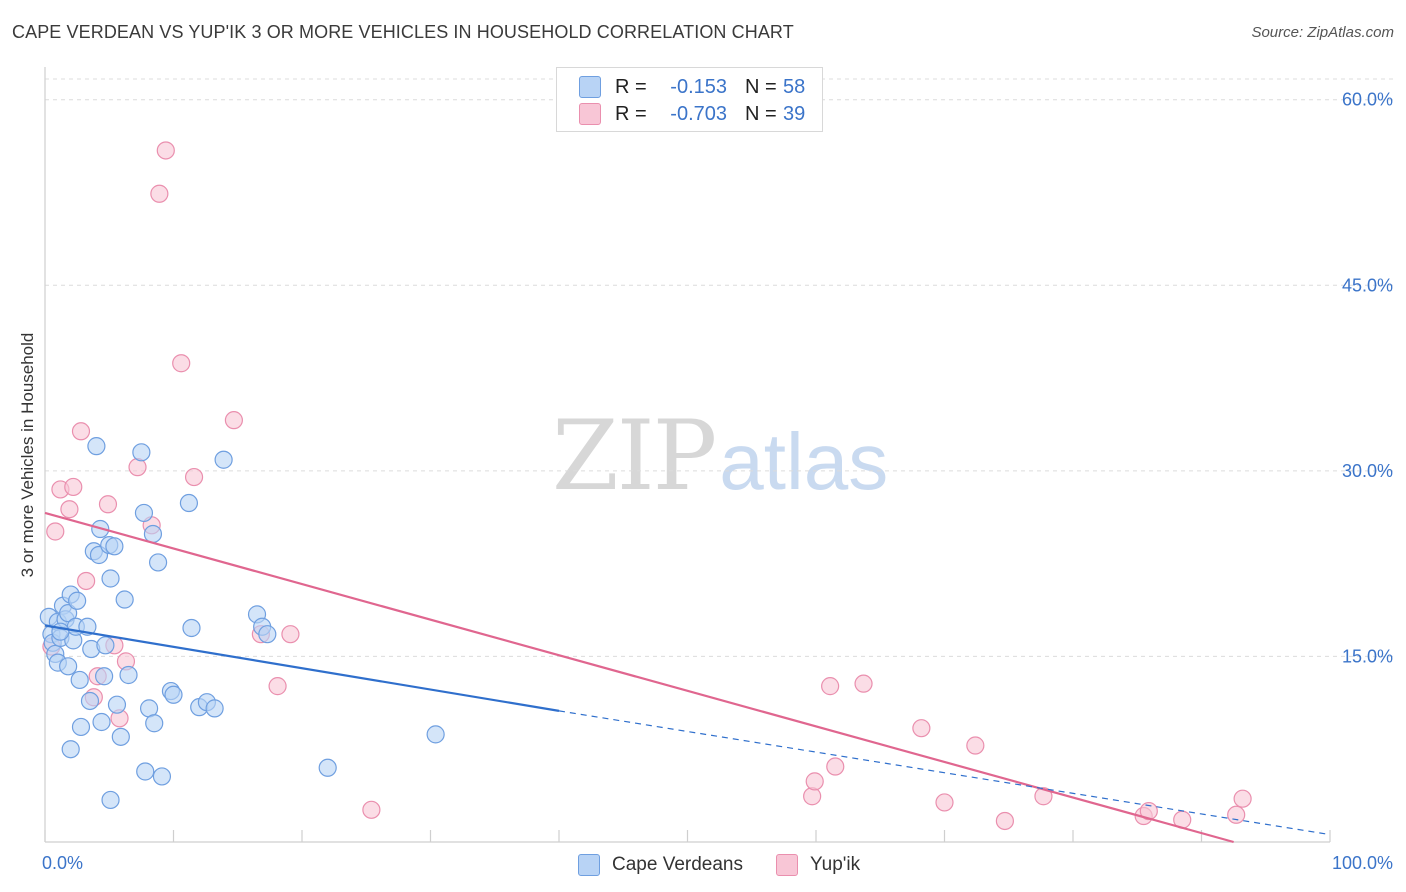  I want to click on bottom-legend-swatch-pink, so click(787, 865).